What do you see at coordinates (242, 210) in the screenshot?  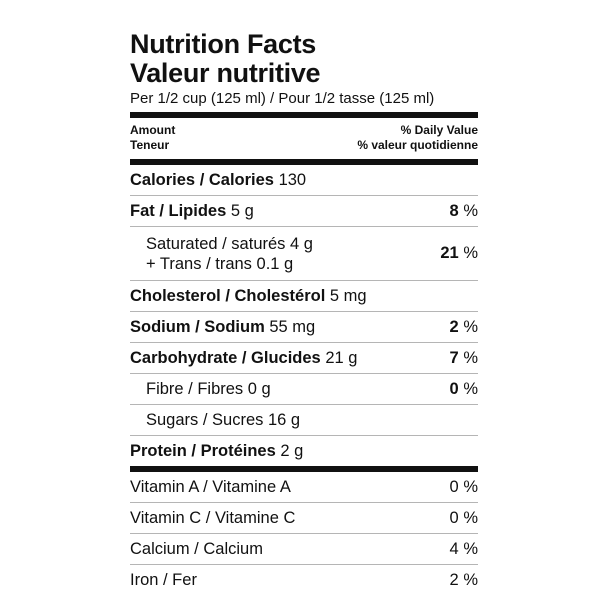 I see `fat-value: 5 g` at bounding box center [242, 210].